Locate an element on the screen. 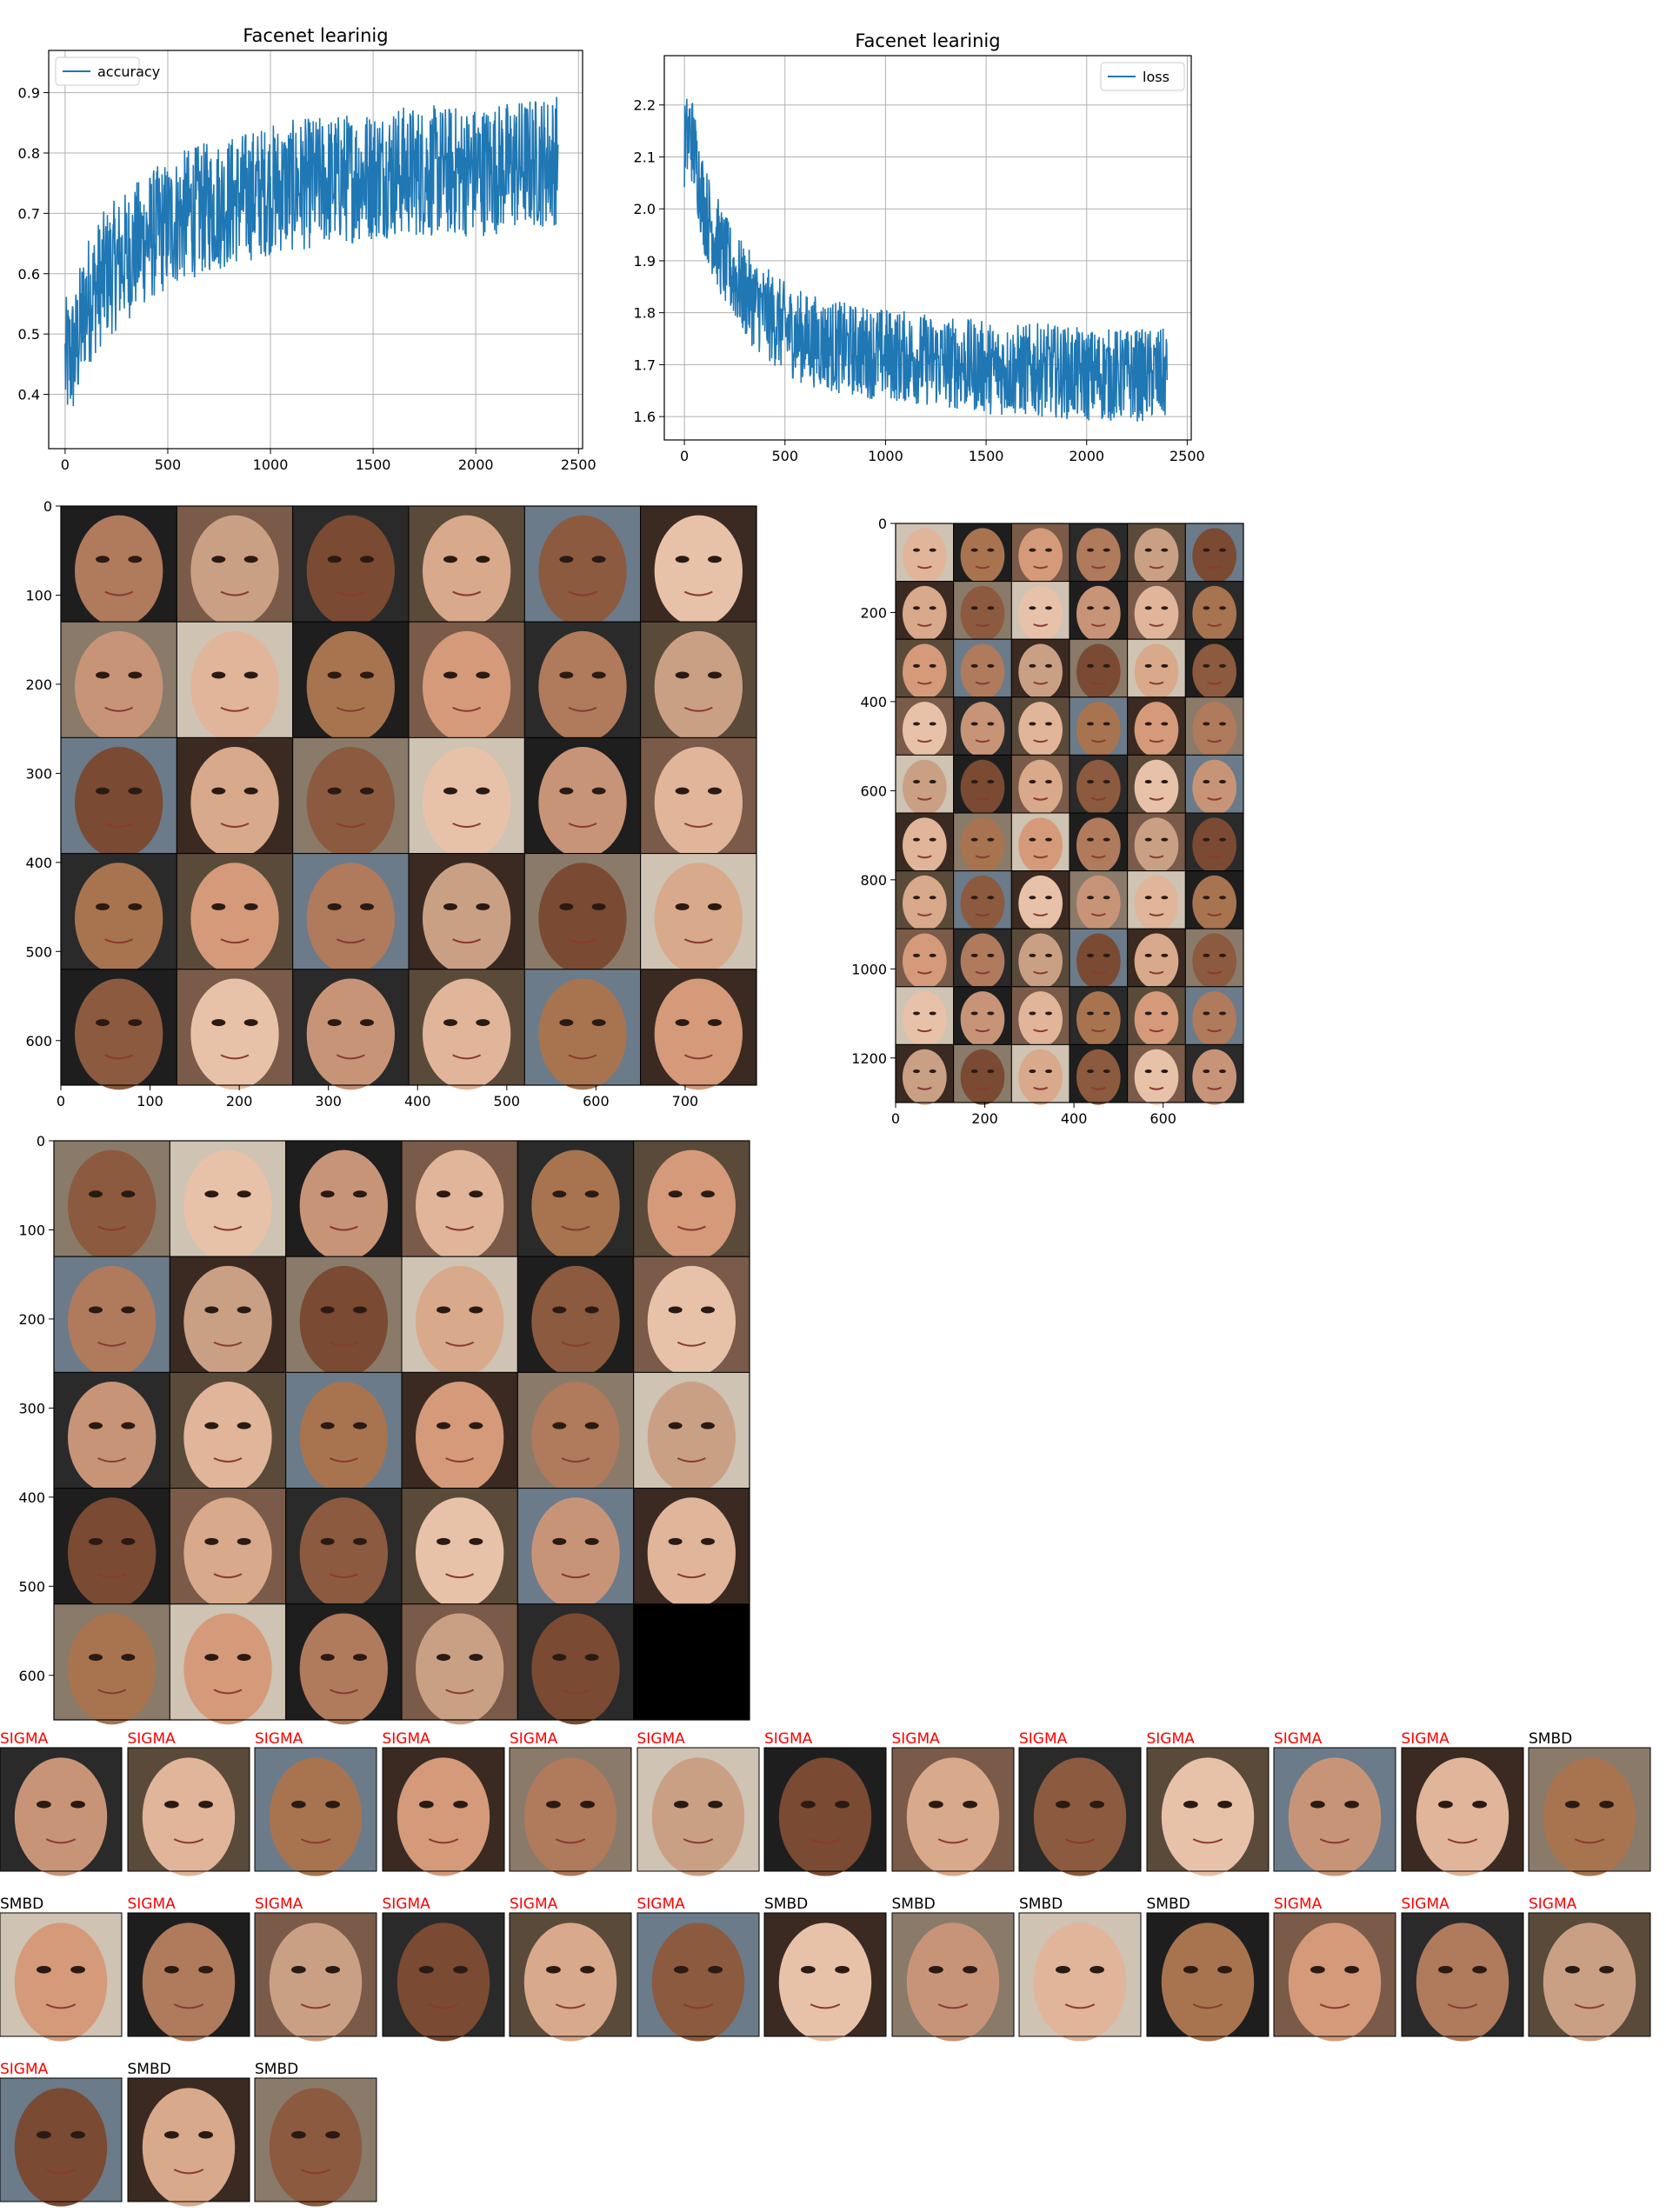  x-tick-label: 600 is located at coordinates (1163, 1119).